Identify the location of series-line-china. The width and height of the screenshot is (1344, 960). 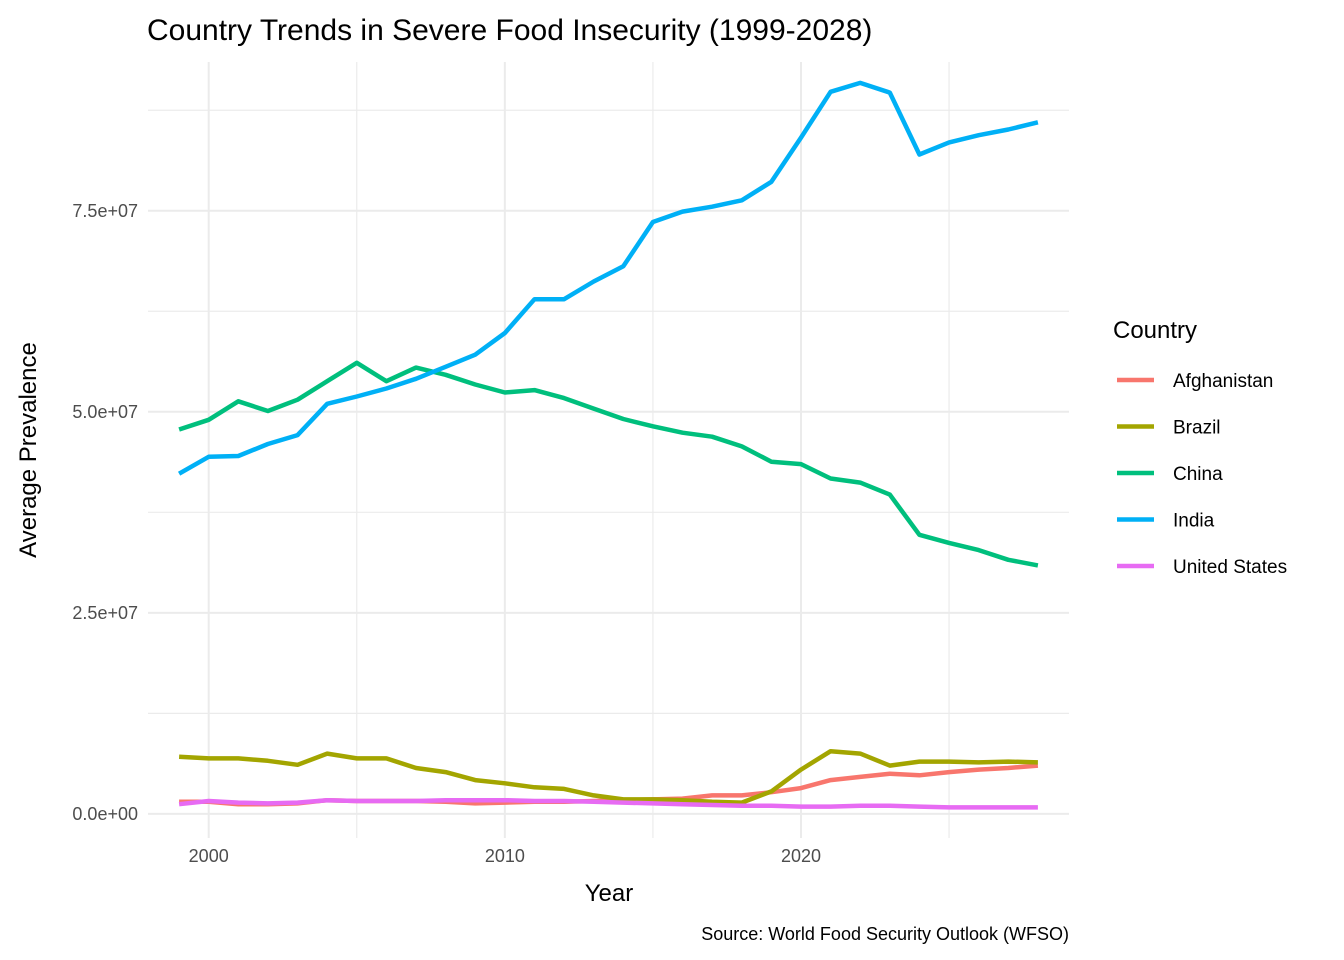
(608, 464).